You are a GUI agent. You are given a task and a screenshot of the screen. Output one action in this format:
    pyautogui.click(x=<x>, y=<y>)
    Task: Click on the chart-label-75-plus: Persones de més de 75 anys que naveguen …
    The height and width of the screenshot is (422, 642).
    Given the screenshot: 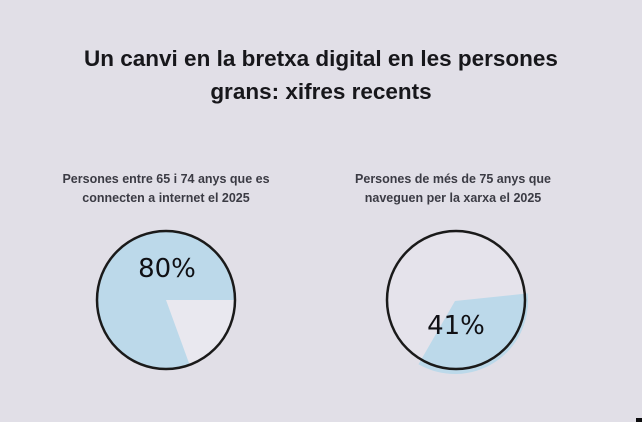 What is the action you would take?
    pyautogui.click(x=453, y=189)
    